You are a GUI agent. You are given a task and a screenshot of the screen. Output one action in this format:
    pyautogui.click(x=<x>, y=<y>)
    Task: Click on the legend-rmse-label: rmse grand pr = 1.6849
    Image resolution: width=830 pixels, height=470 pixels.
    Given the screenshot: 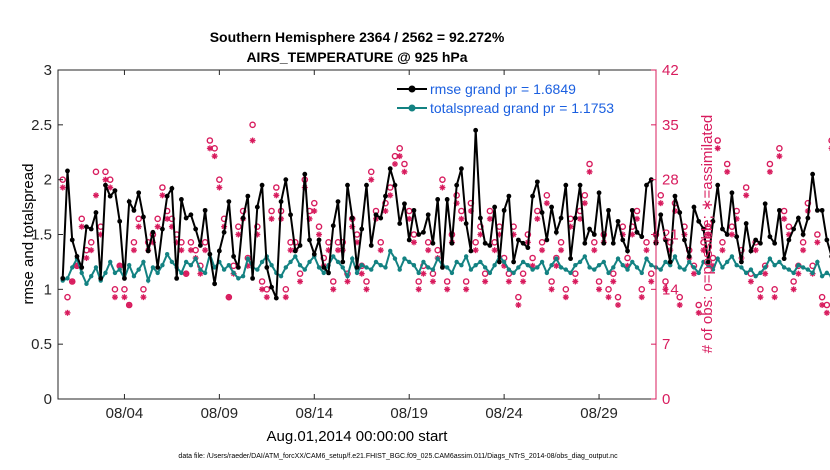 What is the action you would take?
    pyautogui.click(x=503, y=89)
    